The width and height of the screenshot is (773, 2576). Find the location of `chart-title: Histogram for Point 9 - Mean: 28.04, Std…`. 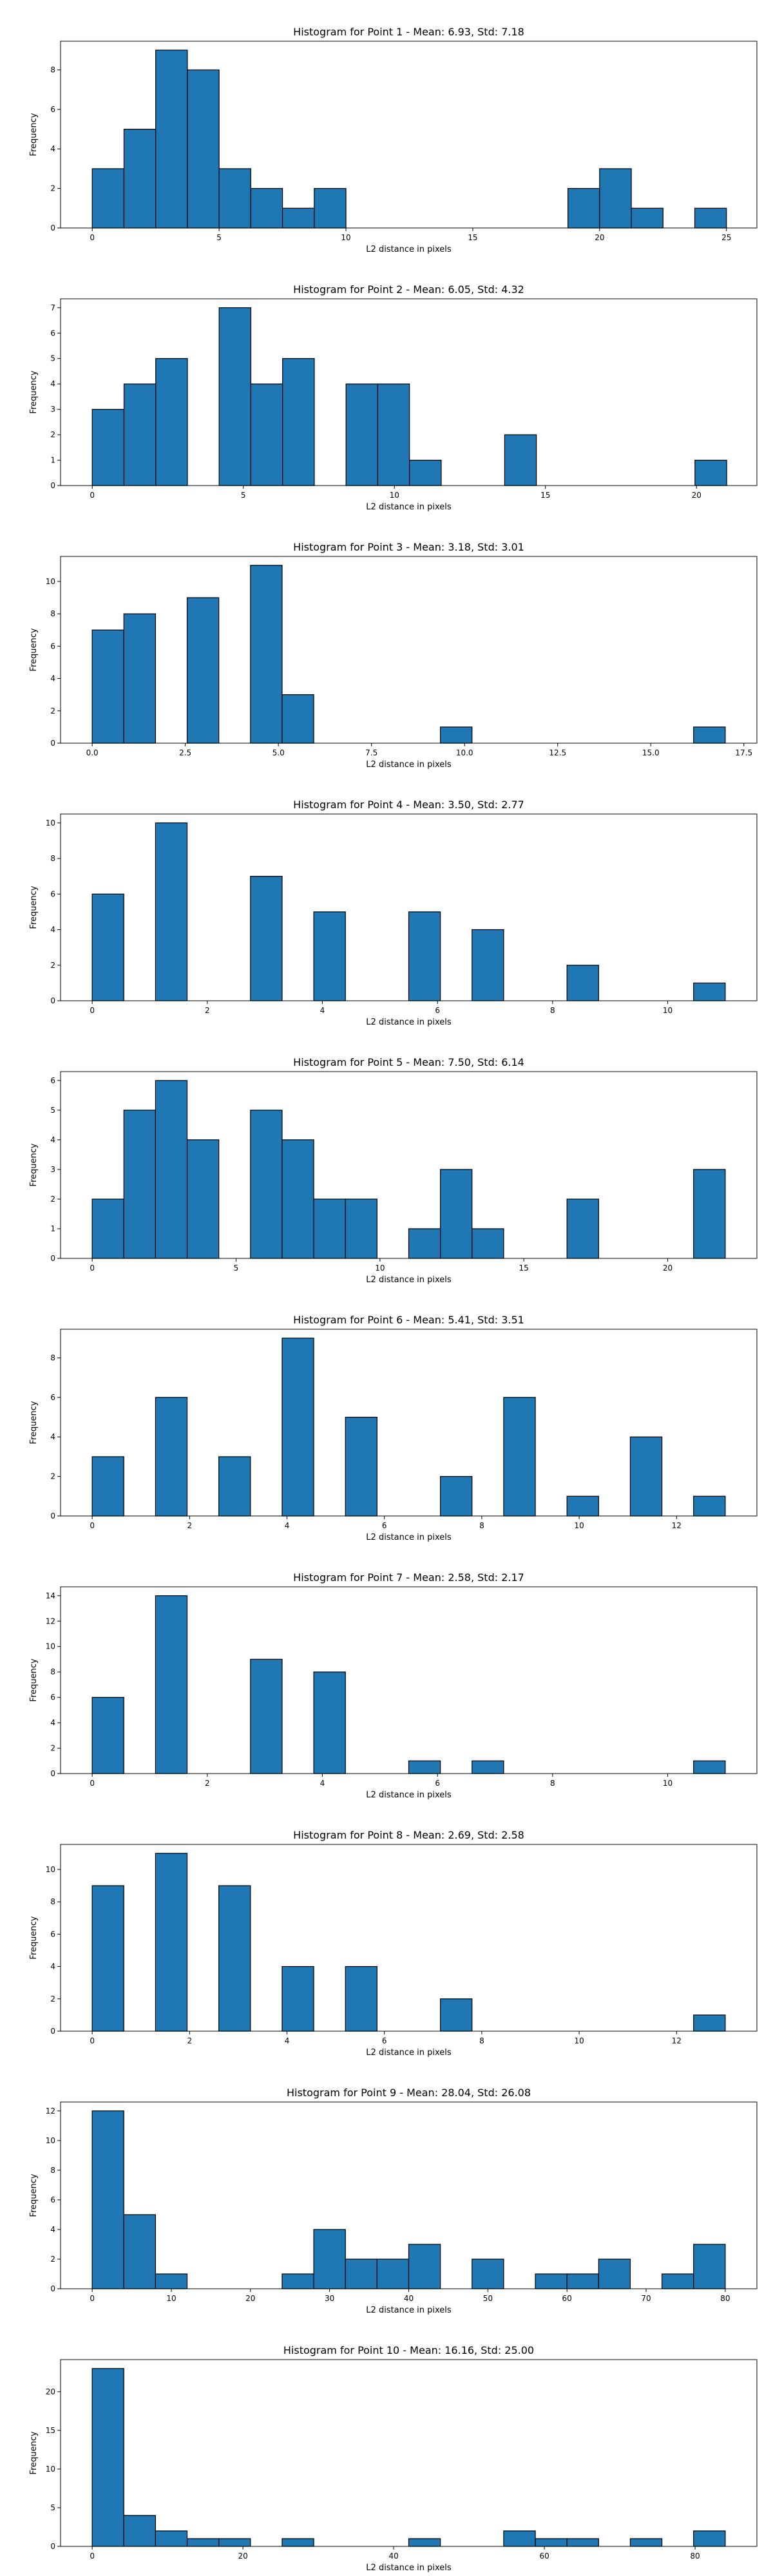

chart-title: Histogram for Point 9 - Mean: 28.04, Std… is located at coordinates (409, 2093).